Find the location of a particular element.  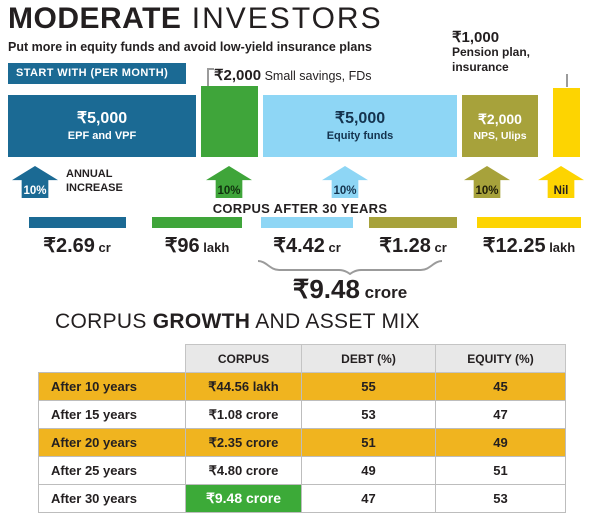

callout-pension: ₹1,000 Pension plan, insurance is located at coordinates (491, 52).